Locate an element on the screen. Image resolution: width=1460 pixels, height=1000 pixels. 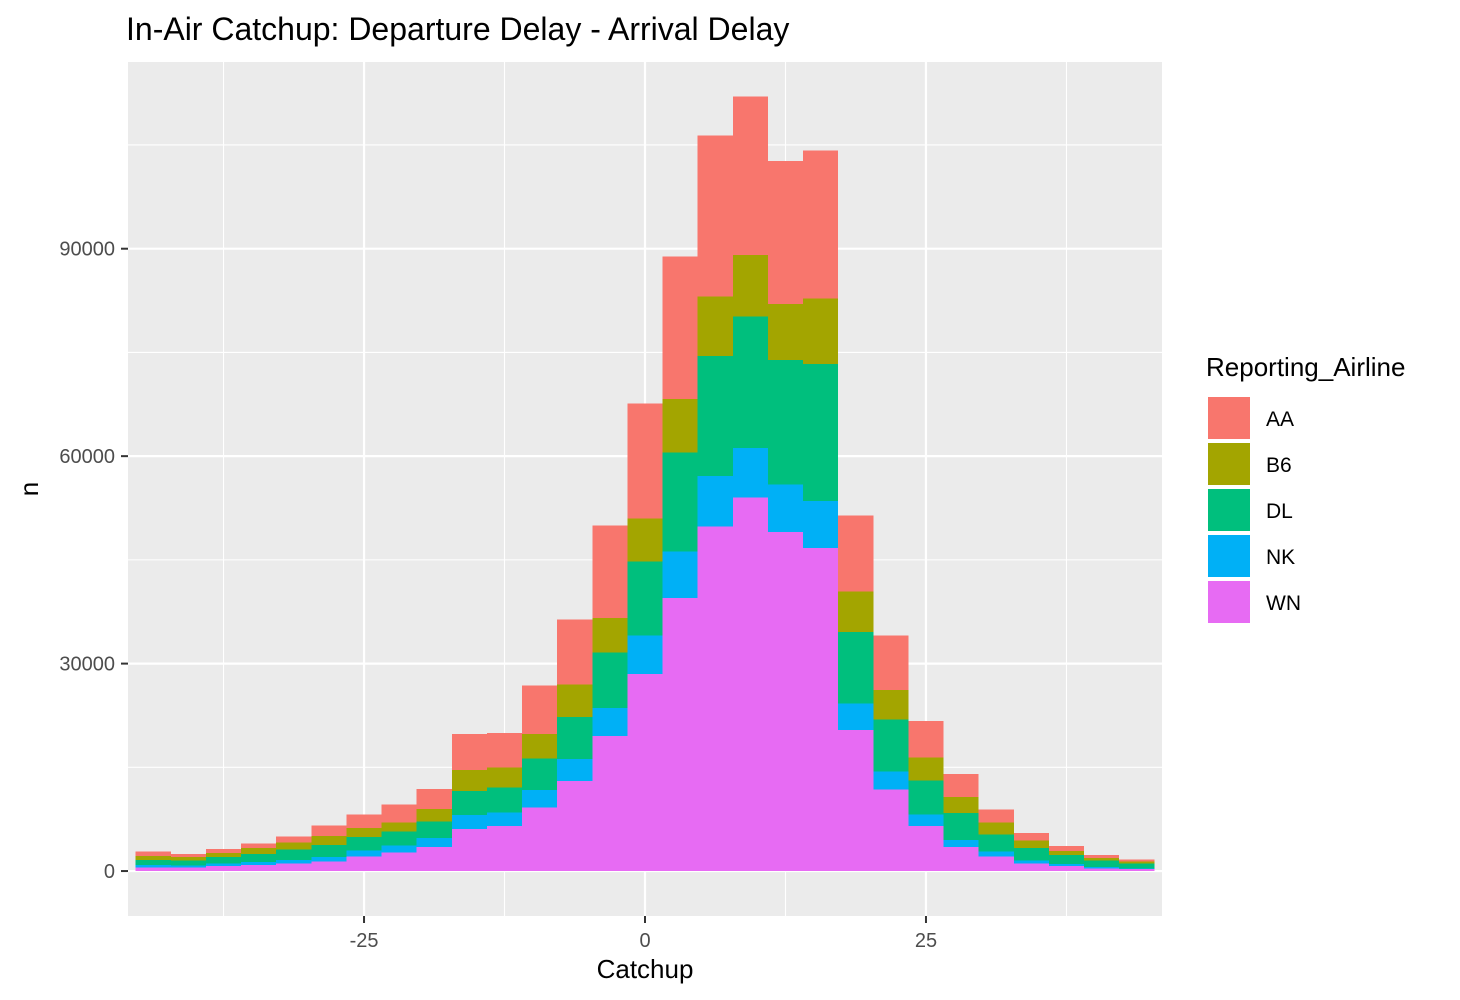
legend-label-nk: NK is located at coordinates (1280, 557).